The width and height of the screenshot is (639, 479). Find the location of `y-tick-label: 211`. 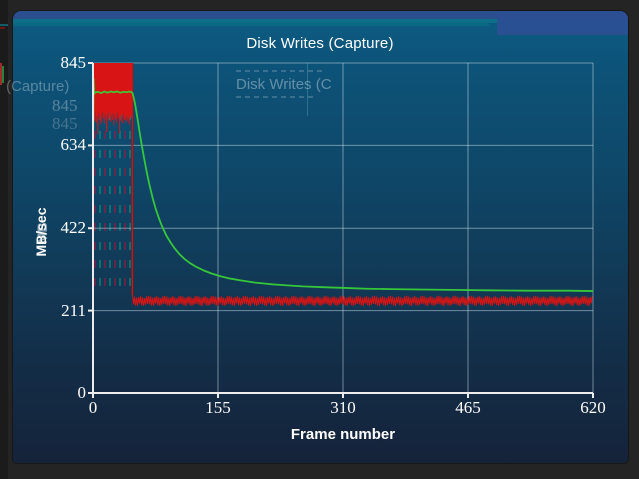

y-tick-label: 211 is located at coordinates (73, 310).